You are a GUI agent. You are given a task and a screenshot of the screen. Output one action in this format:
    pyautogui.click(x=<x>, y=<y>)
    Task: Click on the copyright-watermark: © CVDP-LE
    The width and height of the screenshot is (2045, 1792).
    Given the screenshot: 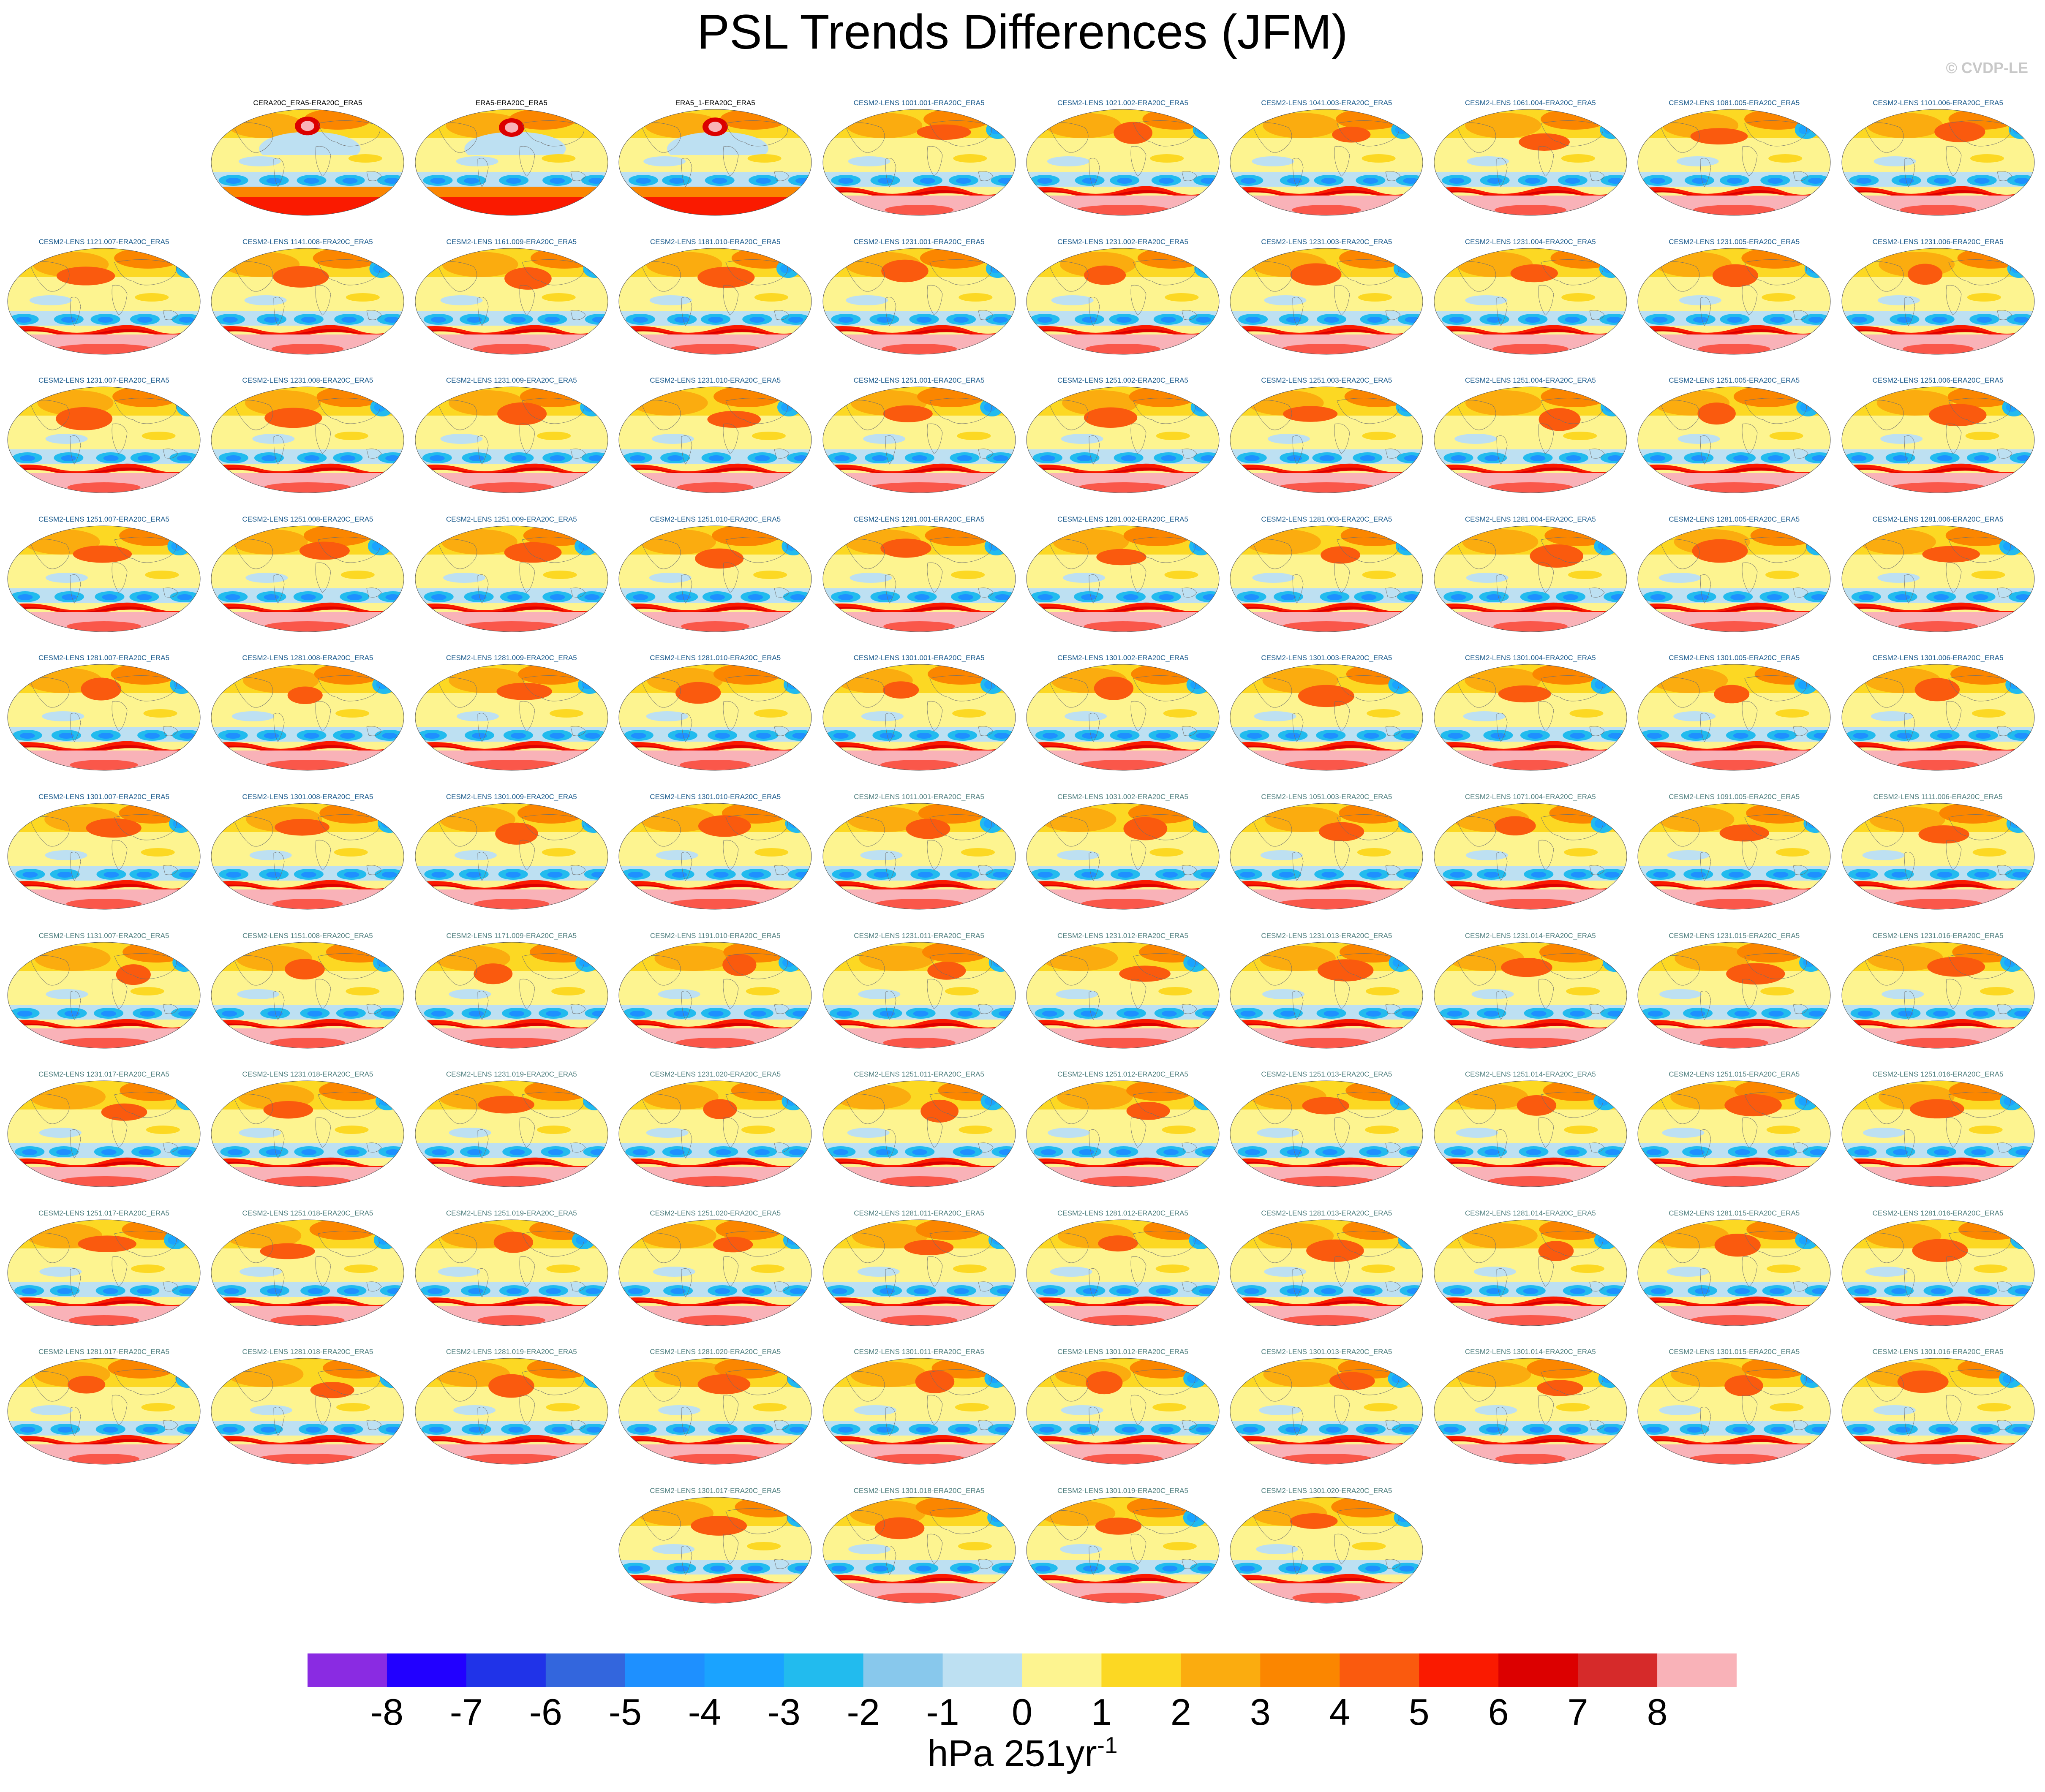 What is the action you would take?
    pyautogui.click(x=1987, y=67)
    